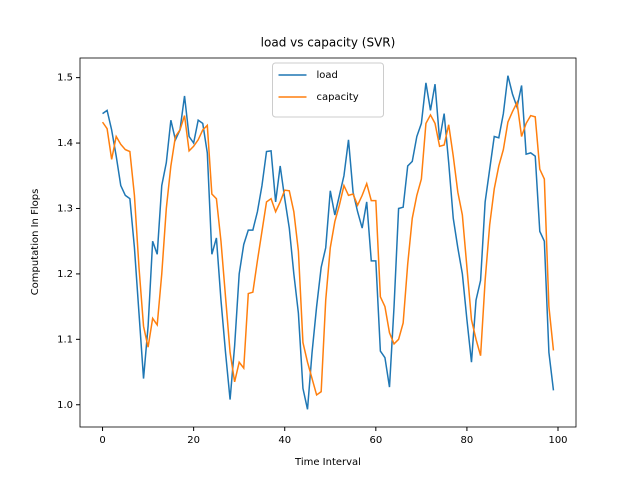  Describe the element at coordinates (193, 440) in the screenshot. I see `x-tick-label: 20` at that location.